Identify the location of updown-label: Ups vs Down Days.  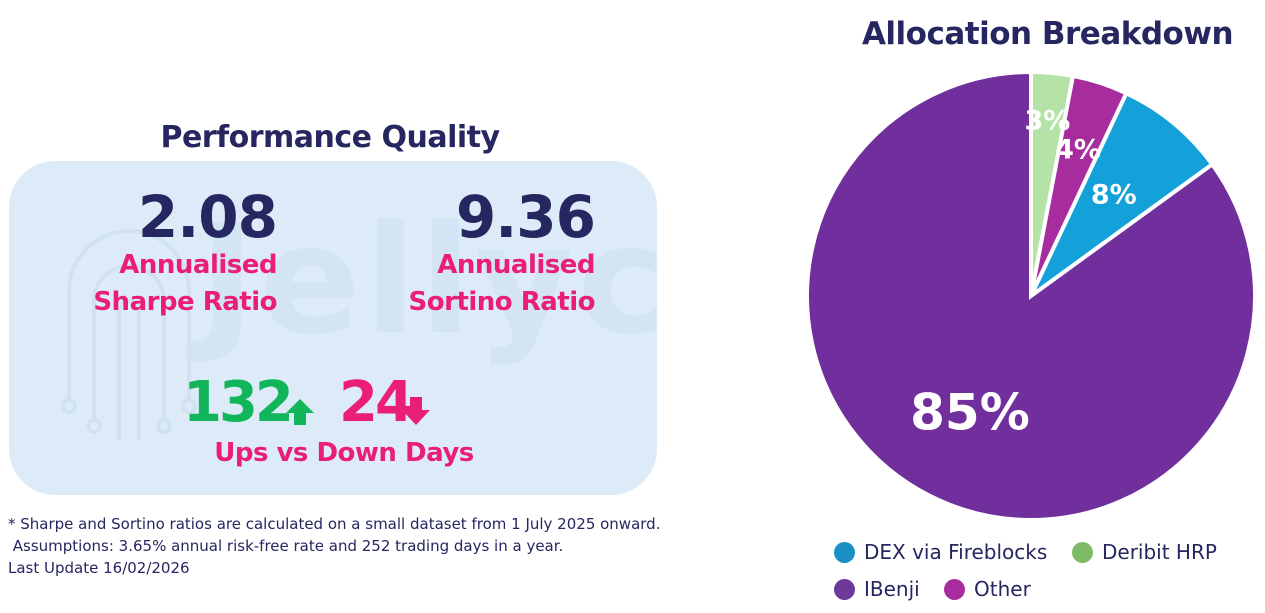
(344, 453).